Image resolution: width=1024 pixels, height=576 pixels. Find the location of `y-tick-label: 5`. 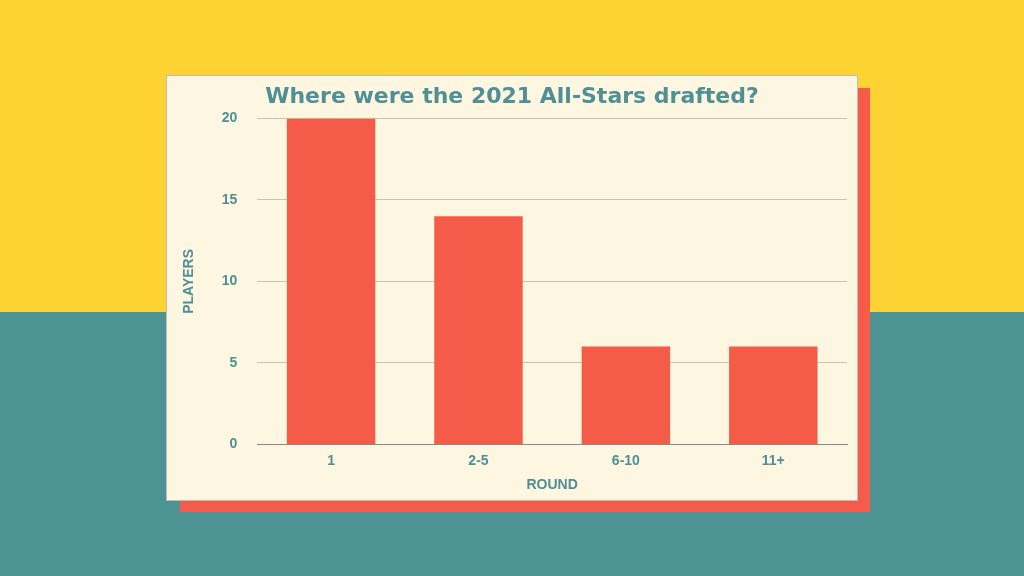

y-tick-label: 5 is located at coordinates (233, 361).